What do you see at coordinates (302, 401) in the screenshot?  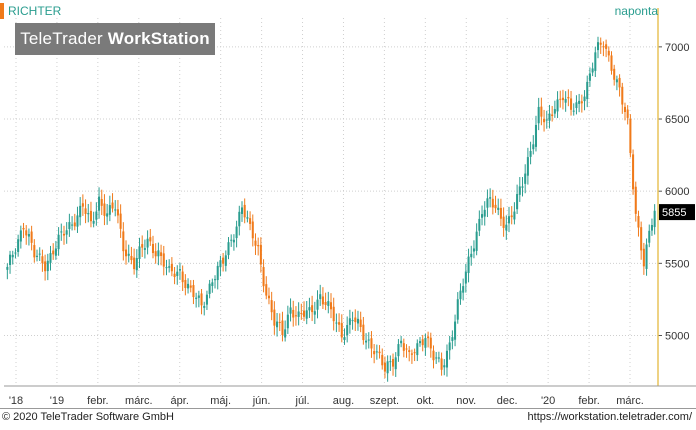 I see `x-tick-label: júl.` at bounding box center [302, 401].